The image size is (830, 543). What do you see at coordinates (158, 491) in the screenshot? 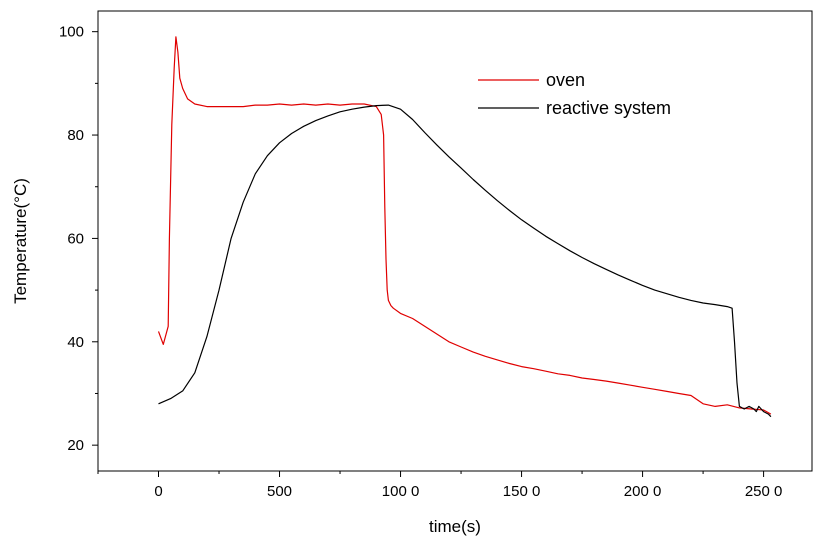
I see `x-tick-label: 0` at bounding box center [158, 491].